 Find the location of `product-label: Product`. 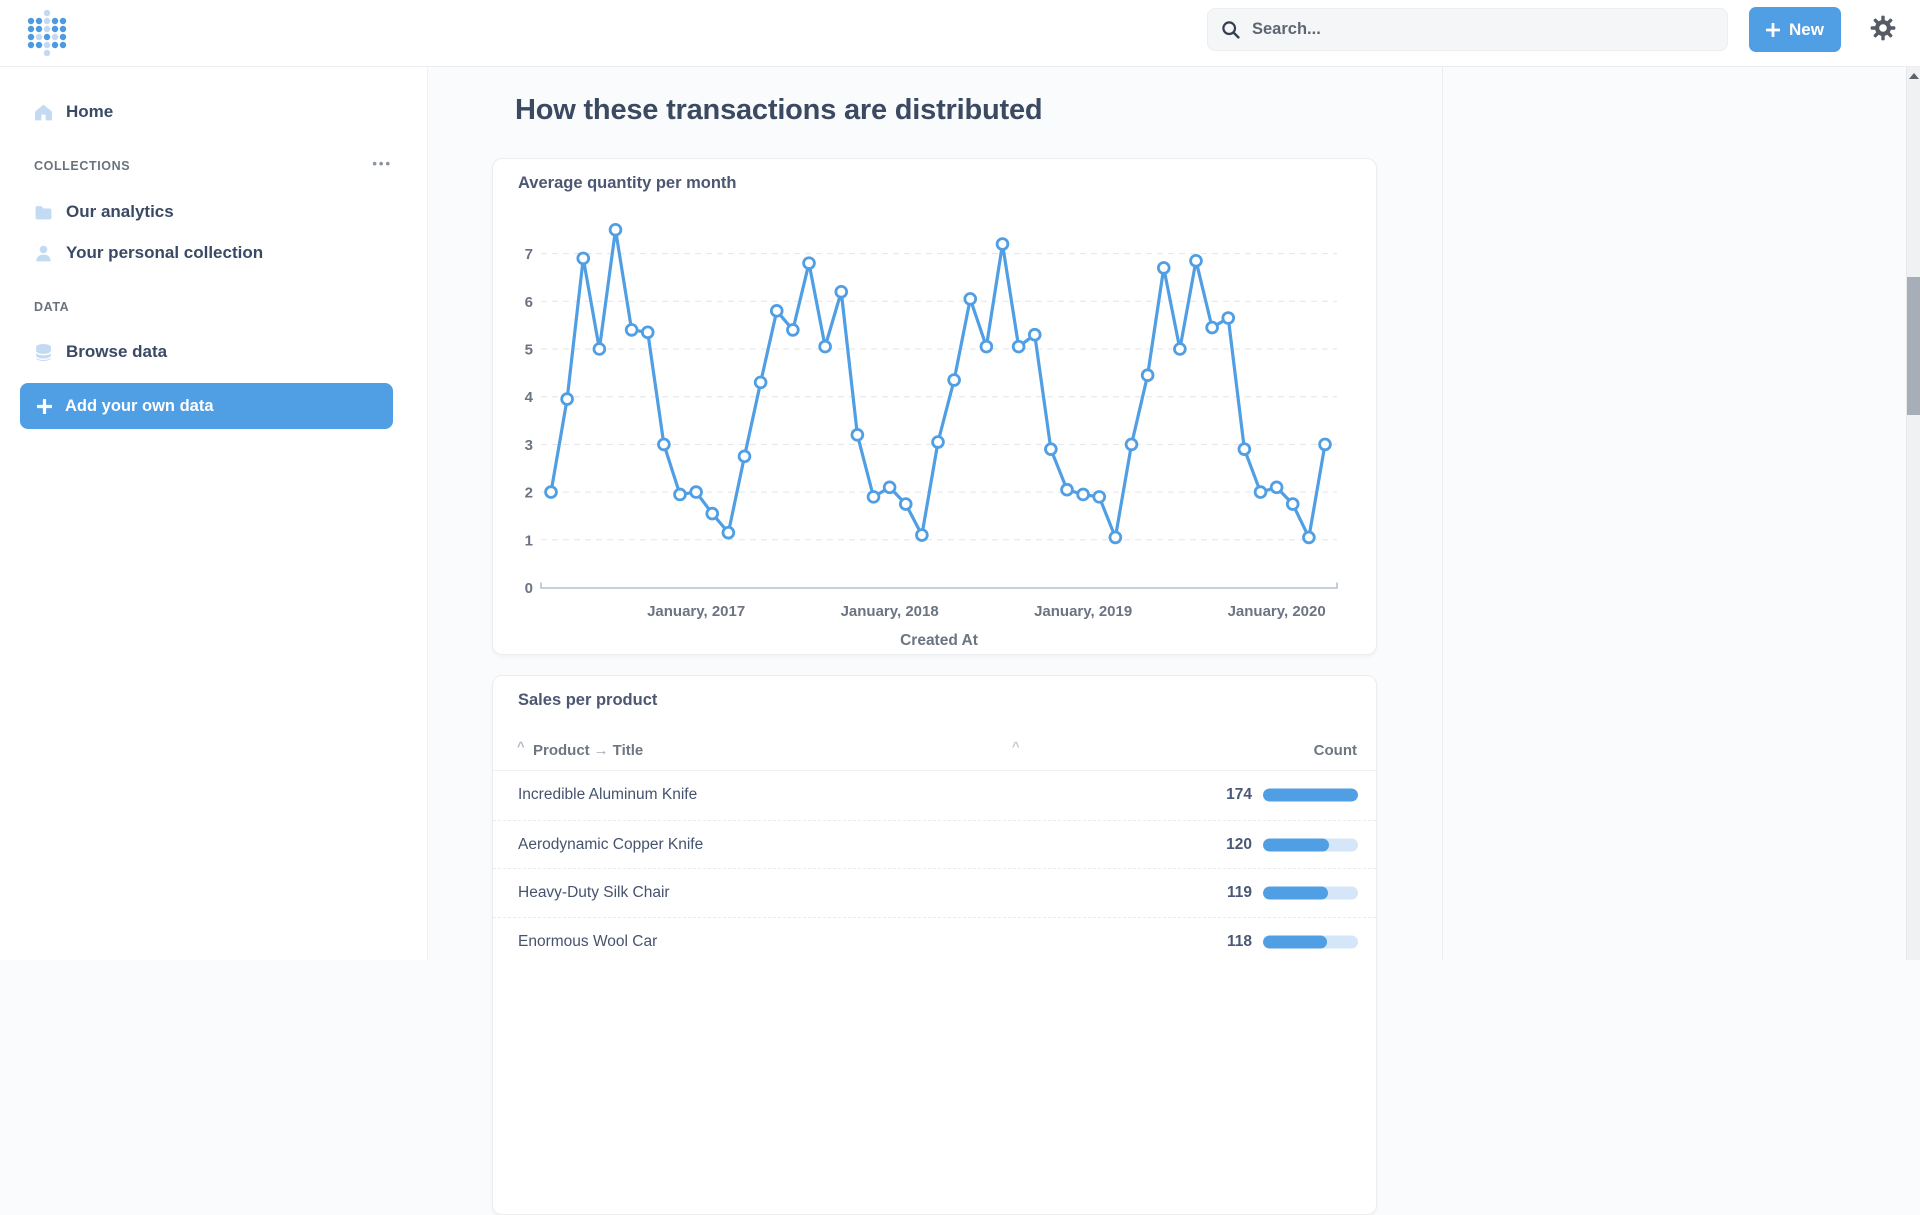

product-label: Product is located at coordinates (561, 750).